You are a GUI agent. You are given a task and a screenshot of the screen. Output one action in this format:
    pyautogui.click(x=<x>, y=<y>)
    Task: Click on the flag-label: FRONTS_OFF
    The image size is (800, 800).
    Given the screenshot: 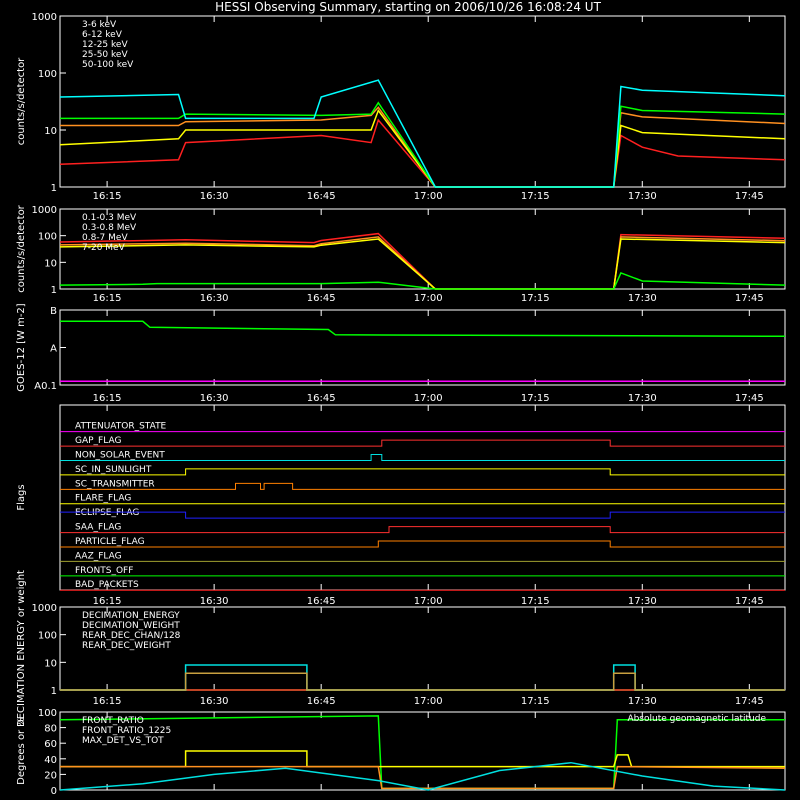 What is the action you would take?
    pyautogui.click(x=104, y=571)
    